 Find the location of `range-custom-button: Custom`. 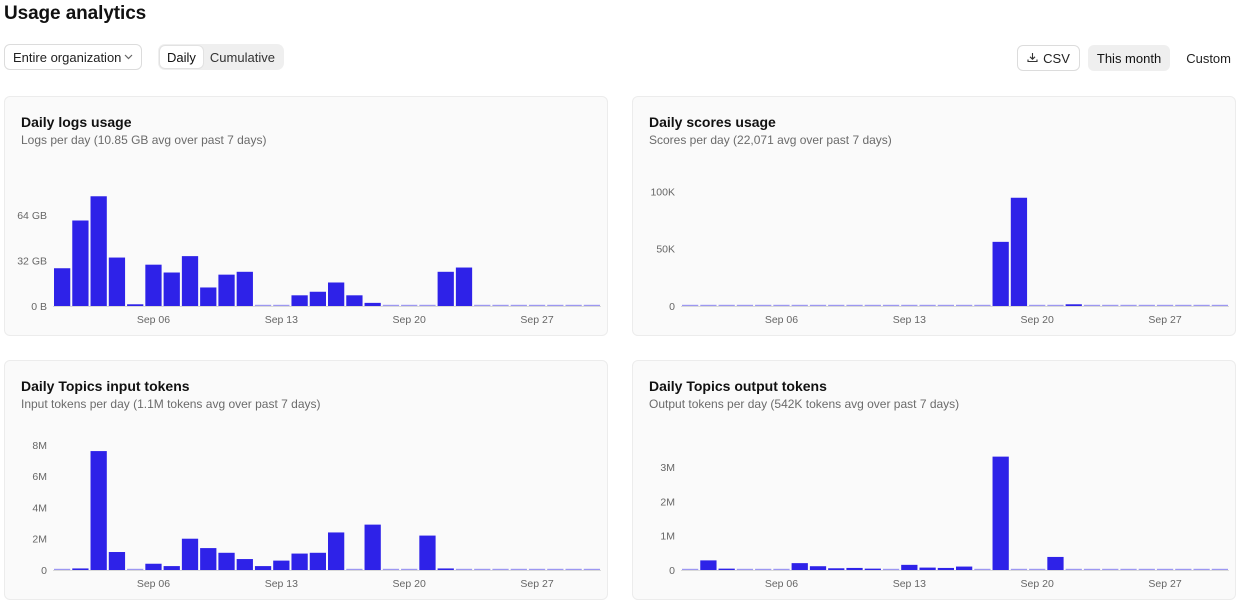

range-custom-button: Custom is located at coordinates (1208, 58).